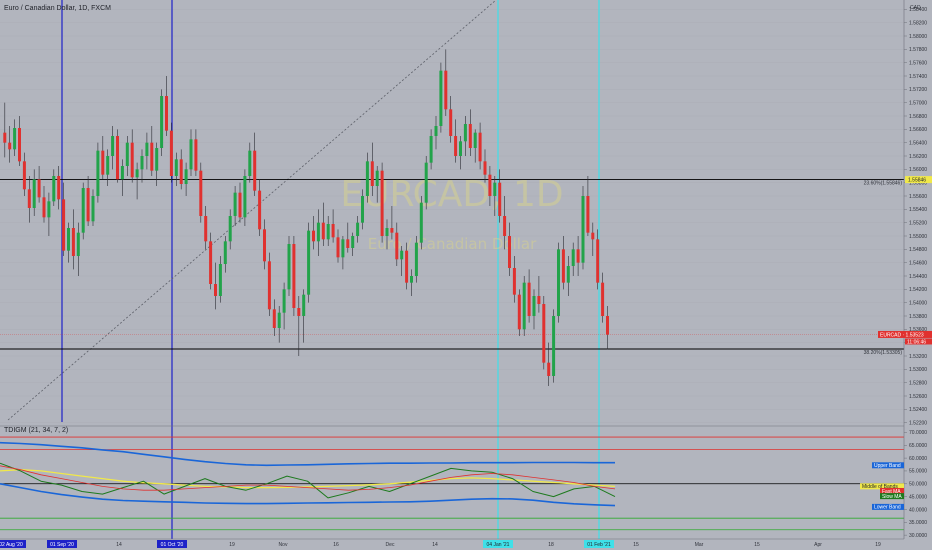 The height and width of the screenshot is (550, 932). I want to click on tdi-lower-band, so click(308, 495).